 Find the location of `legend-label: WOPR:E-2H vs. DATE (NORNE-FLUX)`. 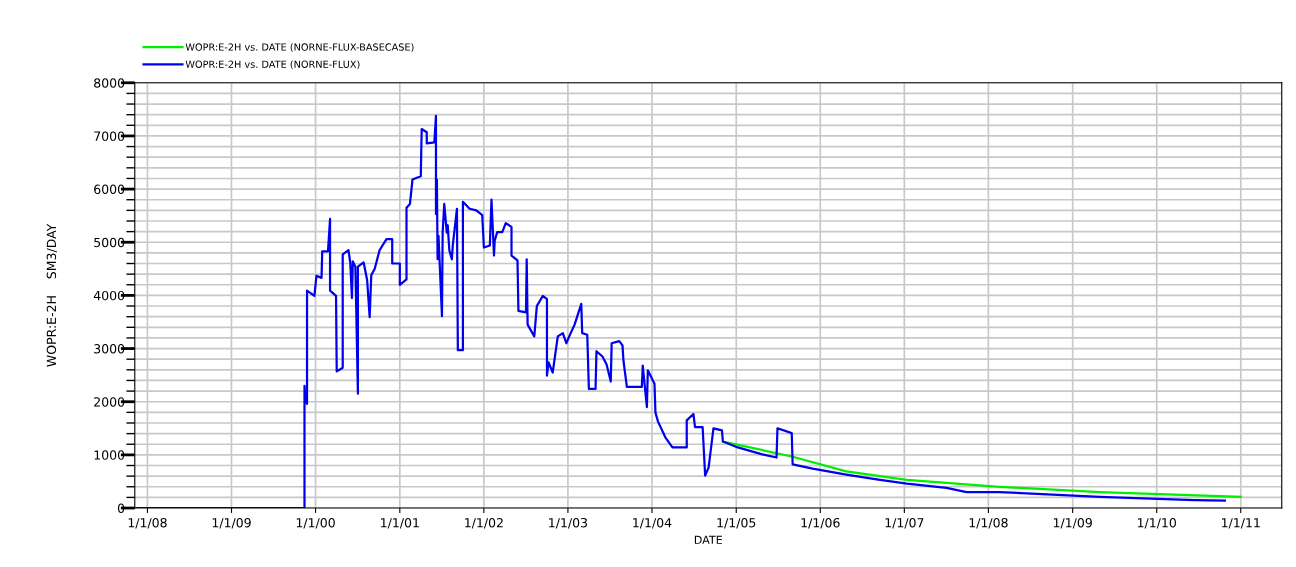

legend-label: WOPR:E-2H vs. DATE (NORNE-FLUX) is located at coordinates (272, 65).